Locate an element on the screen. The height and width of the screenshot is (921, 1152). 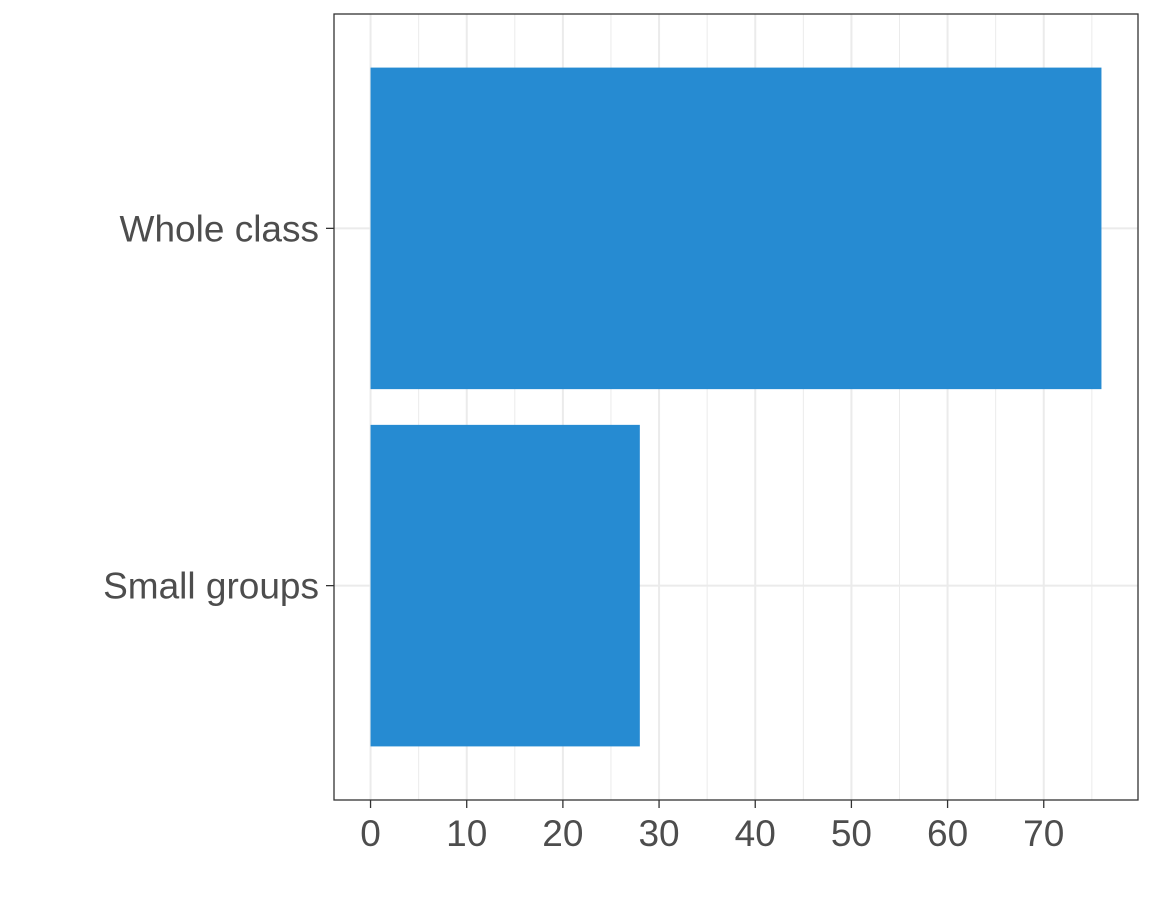
x-tick-label: 10 is located at coordinates (466, 833).